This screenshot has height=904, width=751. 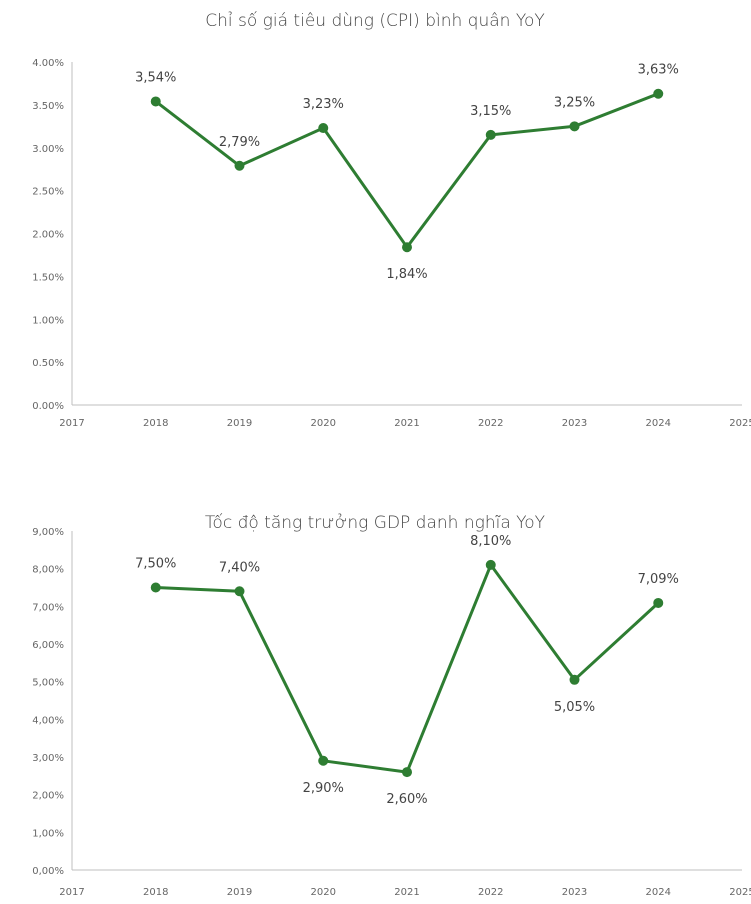 I want to click on gdp-y-tick-label: 5,00%, so click(x=48, y=683).